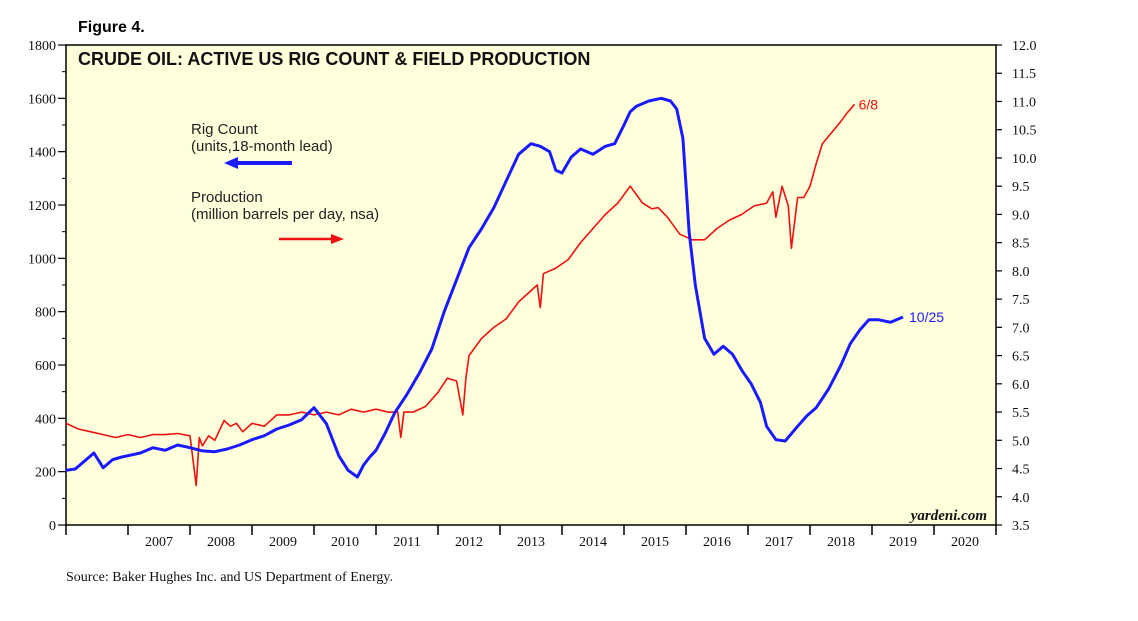 The width and height of the screenshot is (1138, 621). What do you see at coordinates (311, 239) in the screenshot?
I see `legend-production-arrow` at bounding box center [311, 239].